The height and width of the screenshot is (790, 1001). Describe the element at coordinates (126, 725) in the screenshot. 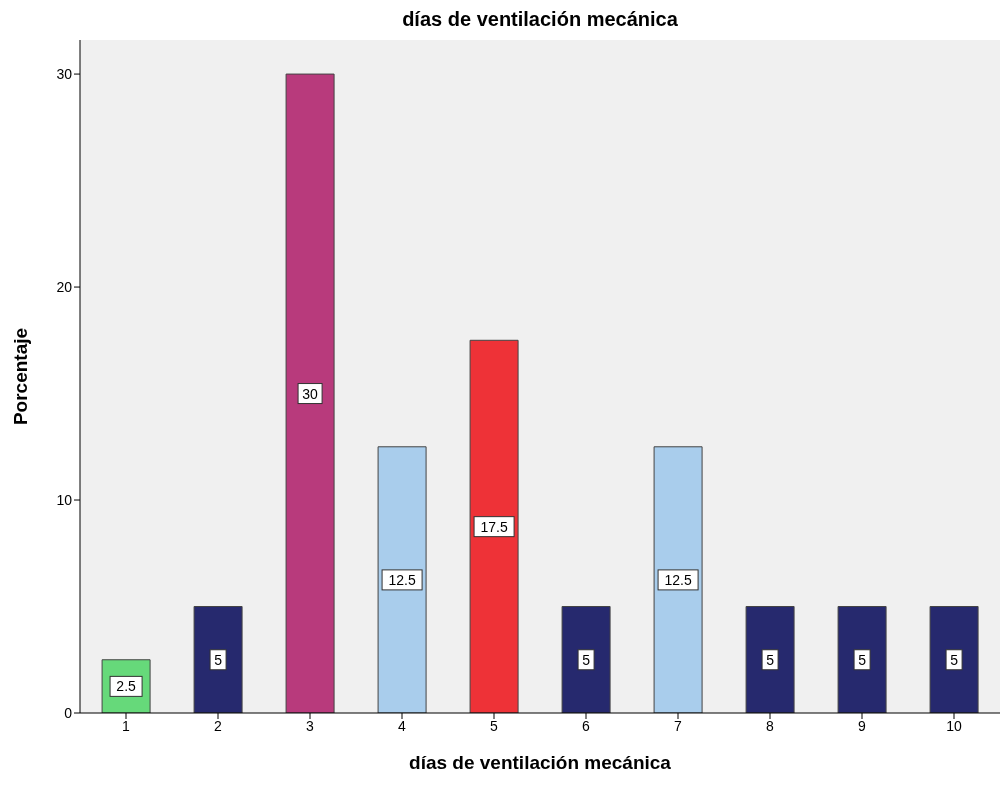

I see `x-tick-label: 1` at that location.